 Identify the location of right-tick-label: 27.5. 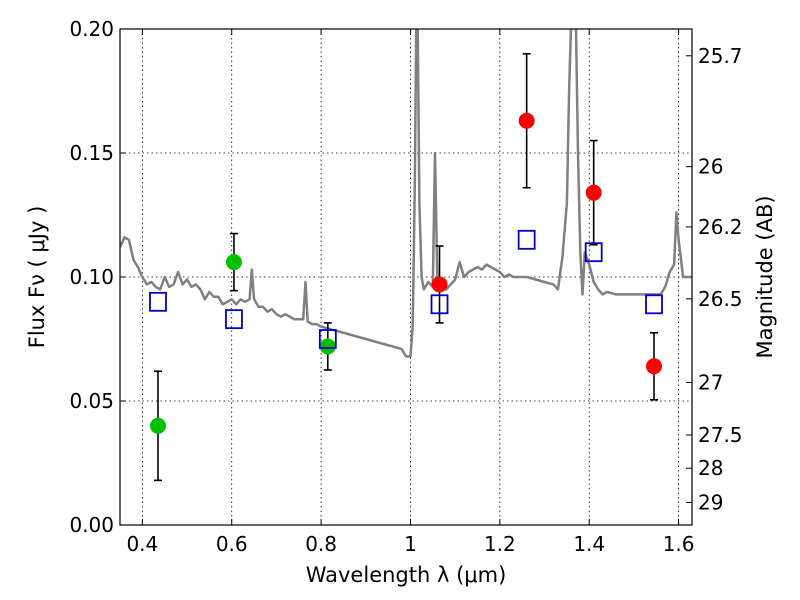
(720, 435).